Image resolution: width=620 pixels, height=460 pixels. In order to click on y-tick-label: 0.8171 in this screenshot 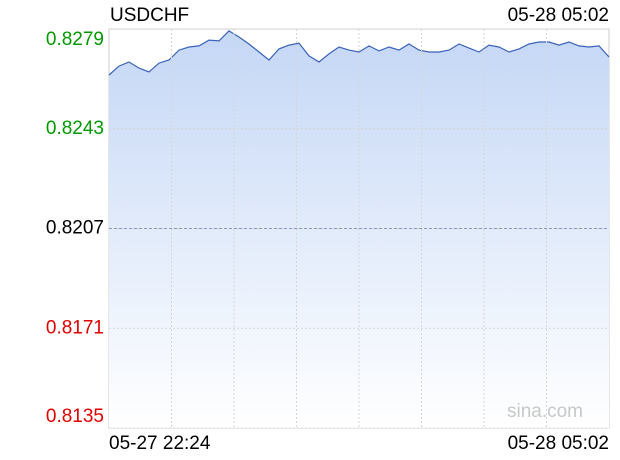, I will do `click(75, 327)`.